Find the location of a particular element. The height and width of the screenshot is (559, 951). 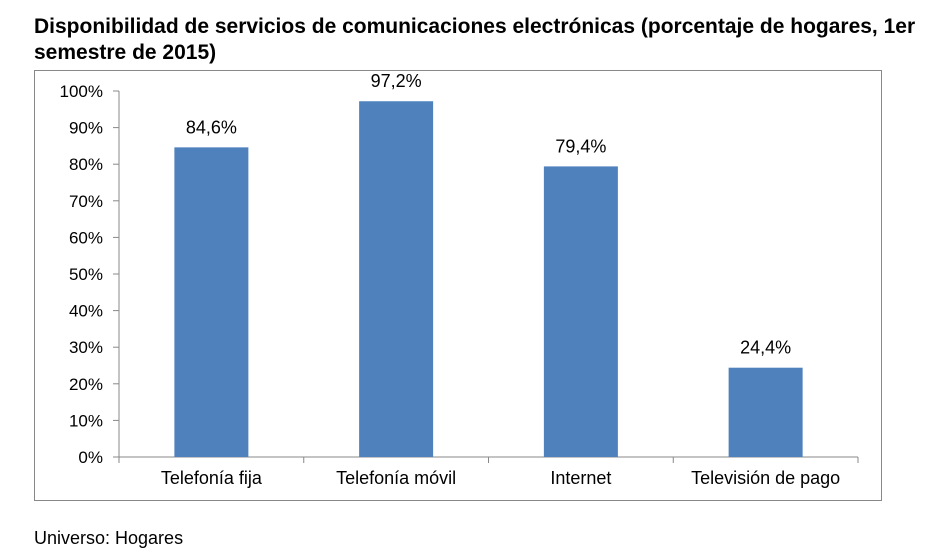

data-label: 97,2% is located at coordinates (396, 81).